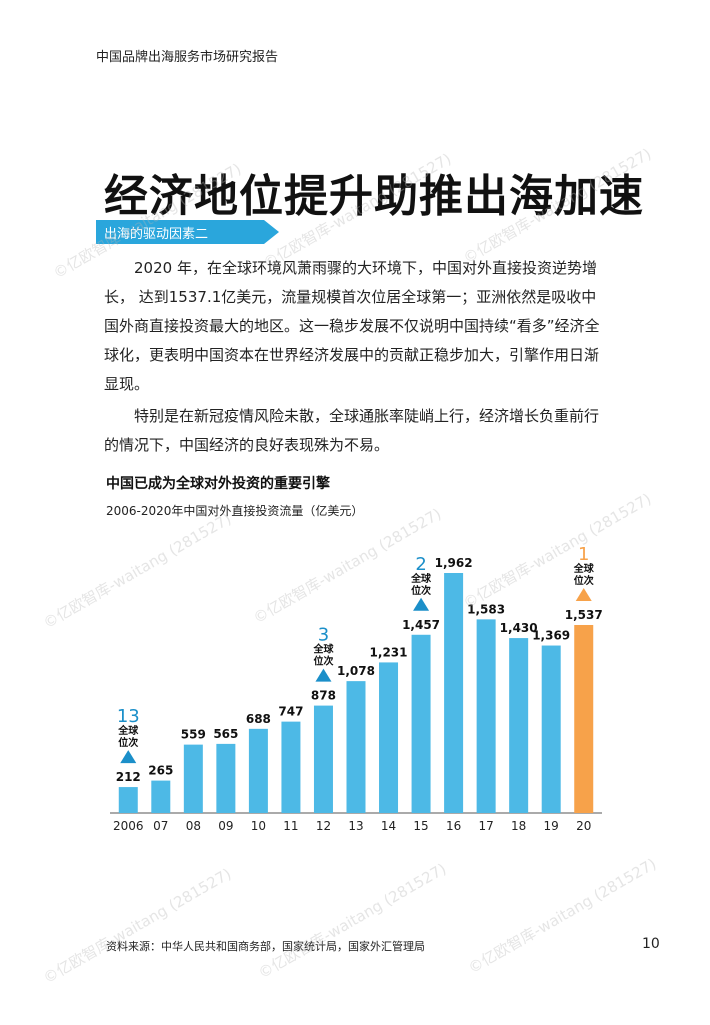 Image resolution: width=710 pixels, height=1025 pixels. What do you see at coordinates (235, 511) in the screenshot?
I see `chart-subtitle: 2006-2020年中国对外直接投资流量（亿美元）` at bounding box center [235, 511].